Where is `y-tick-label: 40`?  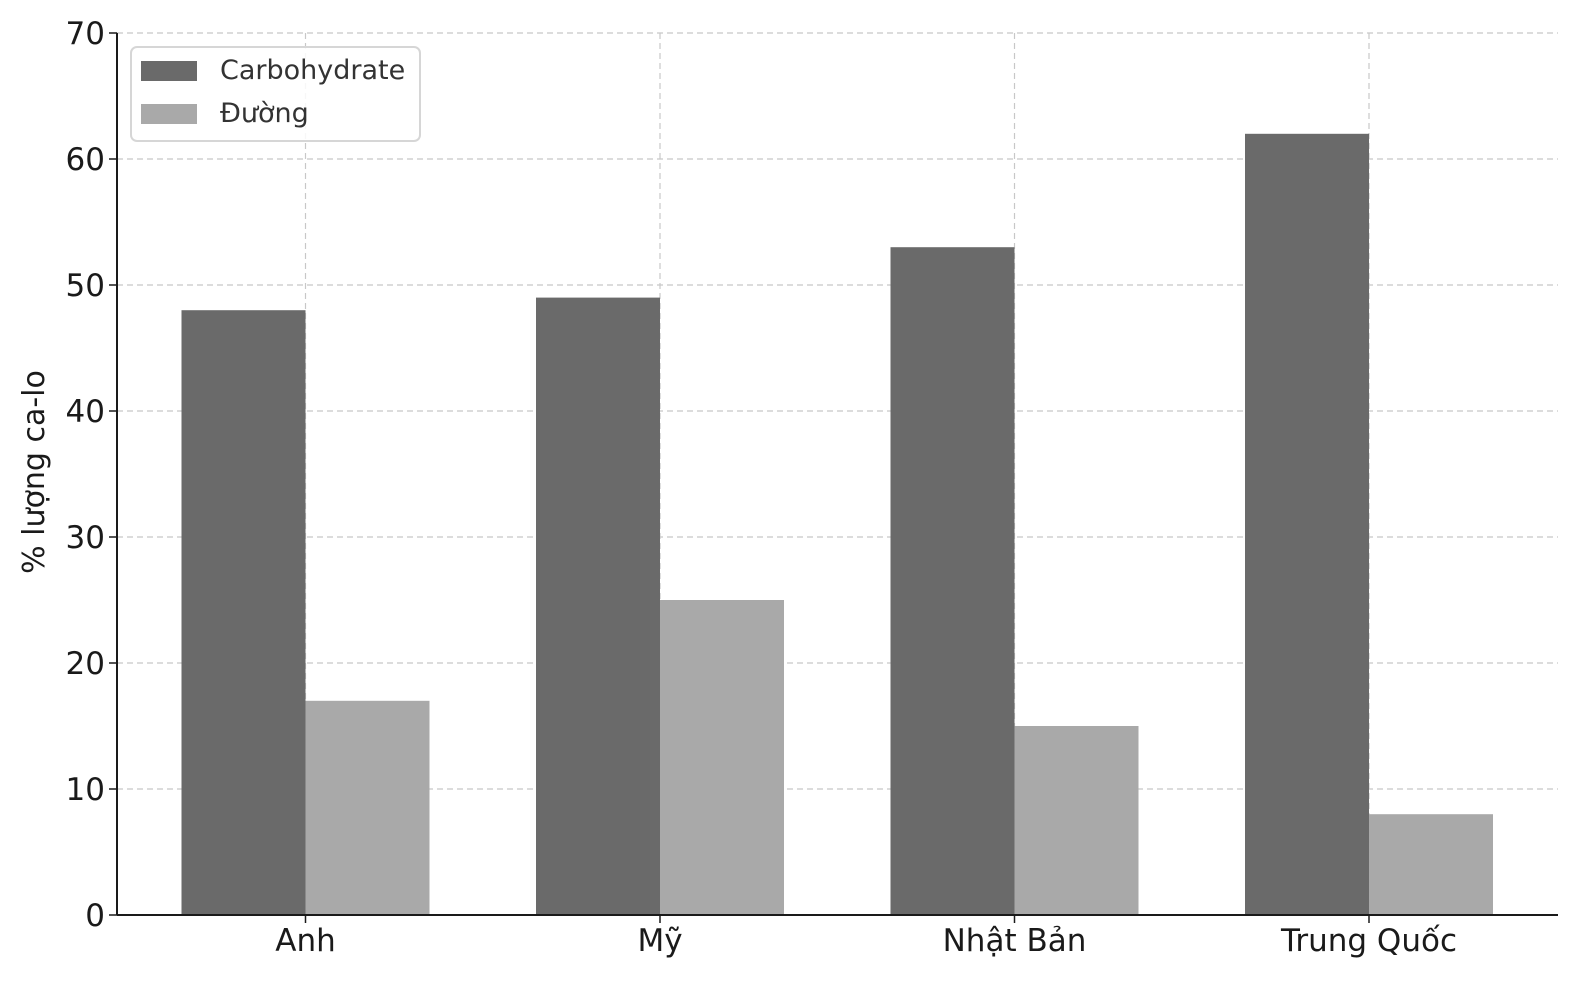 y-tick-label: 40 is located at coordinates (85, 412).